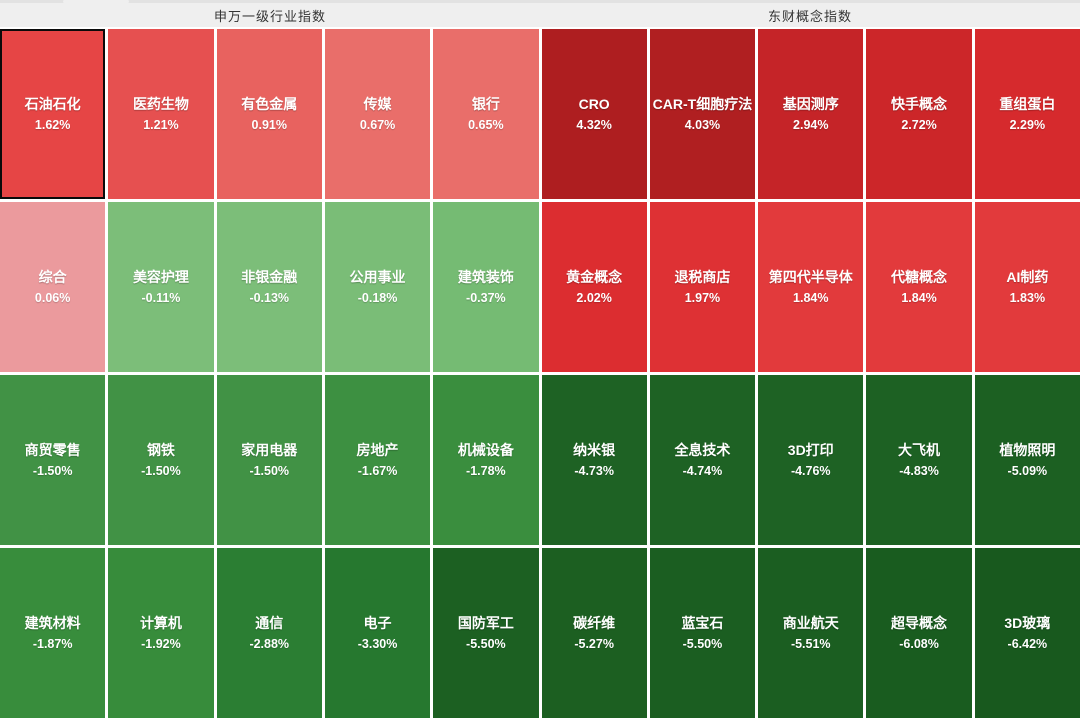  I want to click on sector-change: -6.08%, so click(919, 643).